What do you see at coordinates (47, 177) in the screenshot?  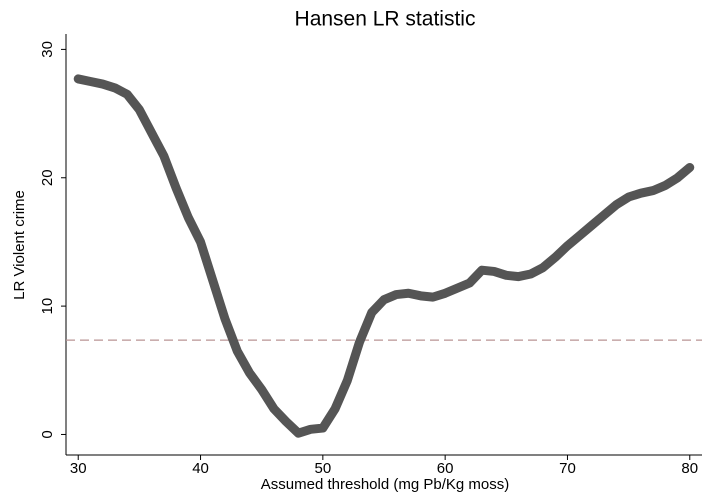 I see `y-tick-label: 20` at bounding box center [47, 177].